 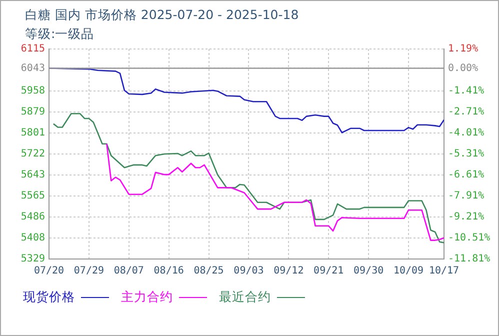 I want to click on x-tick-label: 09/12, so click(x=289, y=271).